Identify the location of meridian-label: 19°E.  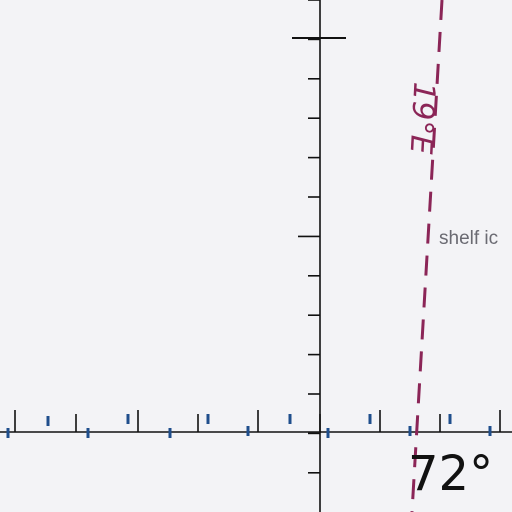
(422, 118).